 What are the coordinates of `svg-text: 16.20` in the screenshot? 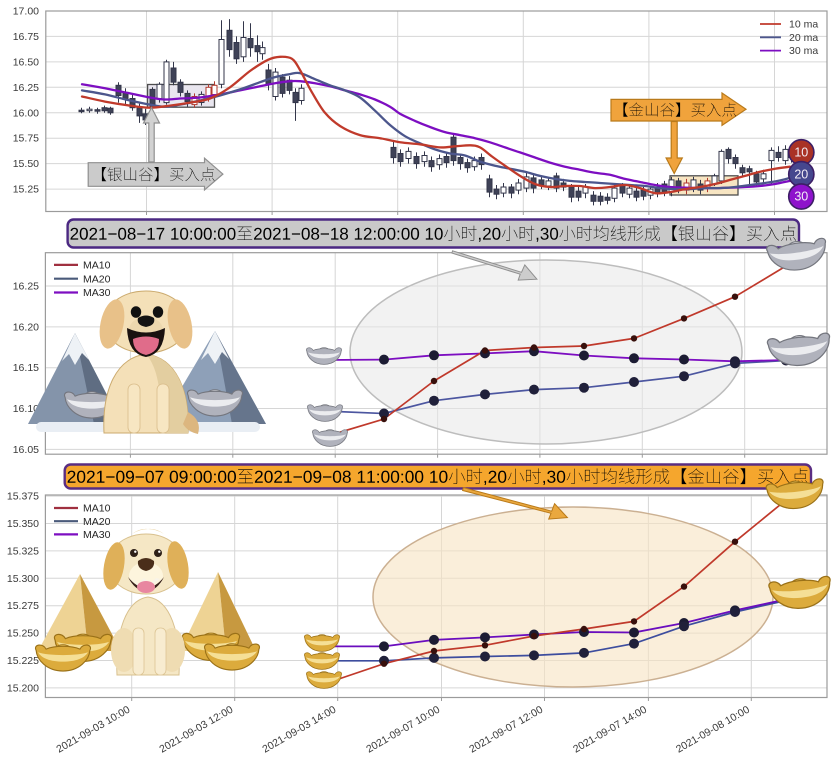 It's located at (26, 327).